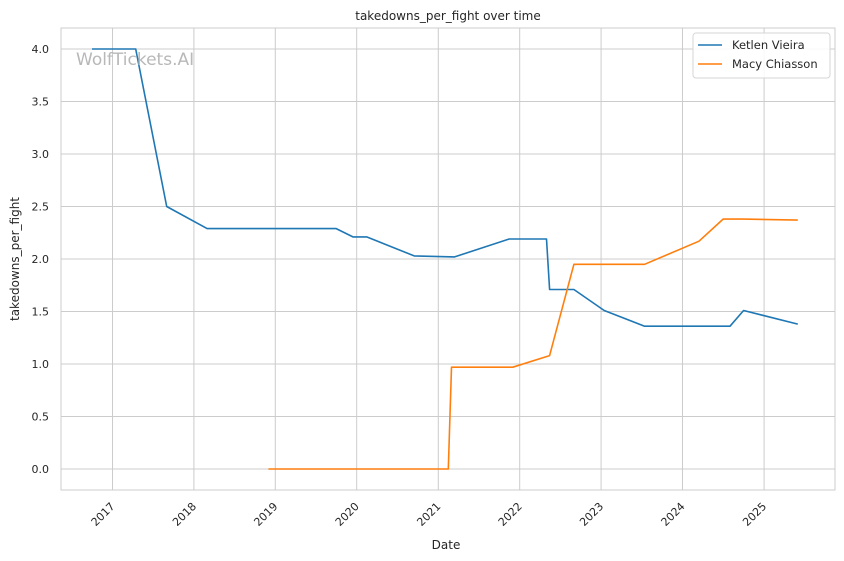  I want to click on x-tick-label: 2018, so click(184, 514).